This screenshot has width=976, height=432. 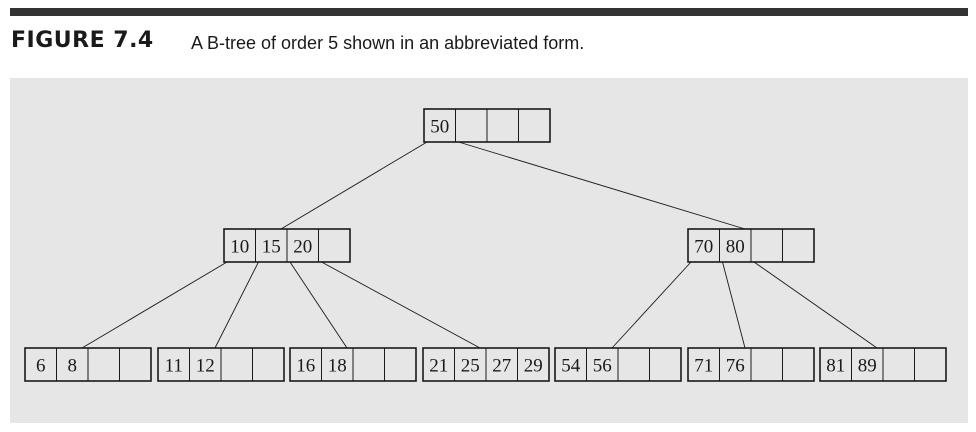 What do you see at coordinates (353, 364) in the screenshot?
I see `leaf-node: 16 18` at bounding box center [353, 364].